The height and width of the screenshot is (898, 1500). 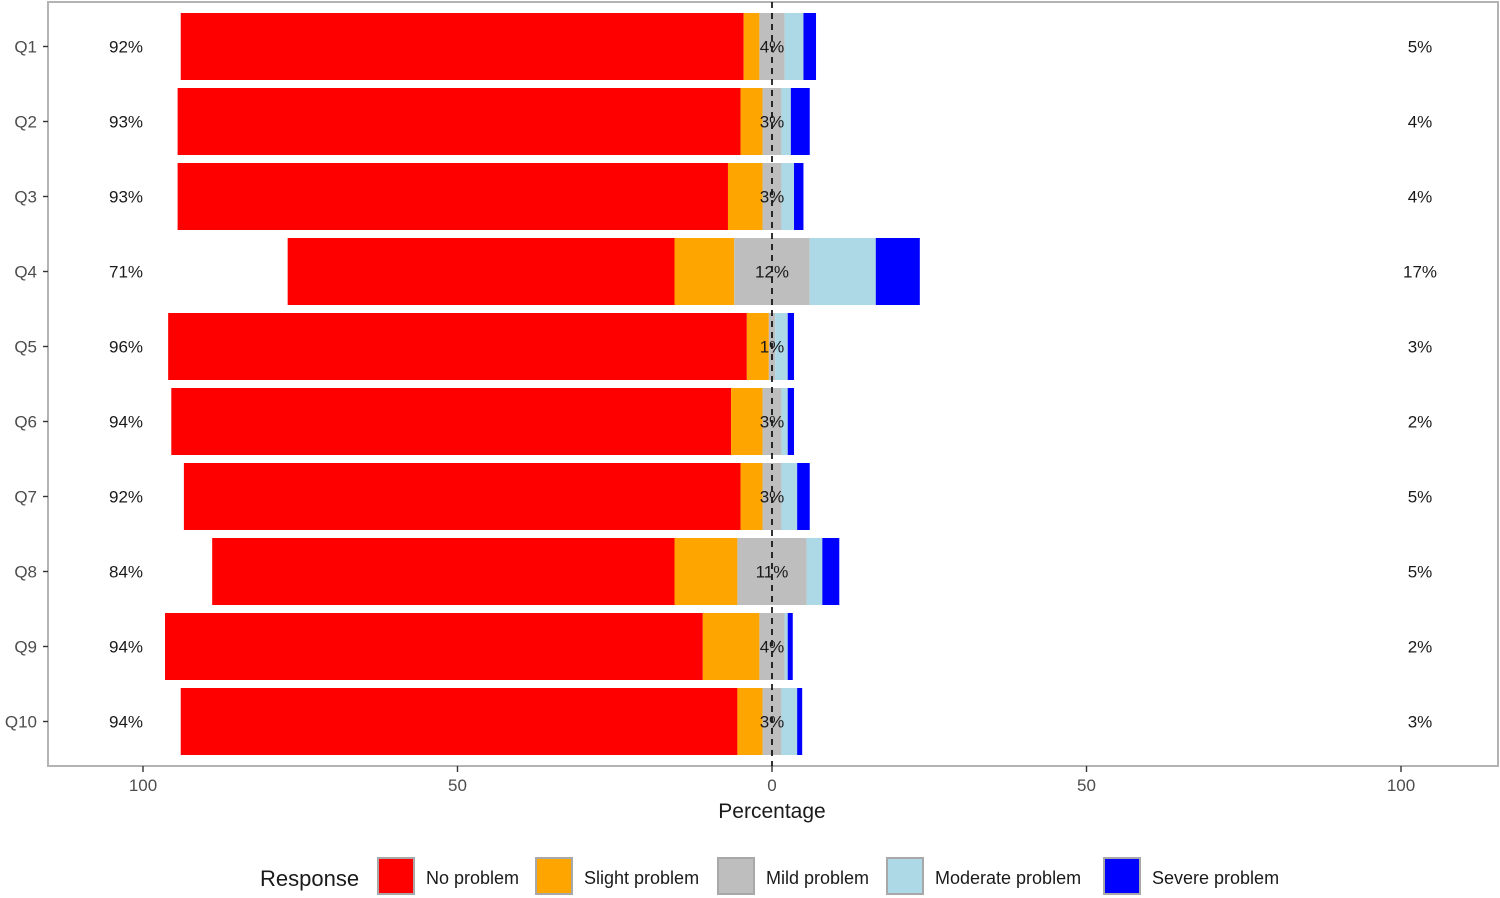 I want to click on y-tick-label: Q2, so click(x=25, y=122).